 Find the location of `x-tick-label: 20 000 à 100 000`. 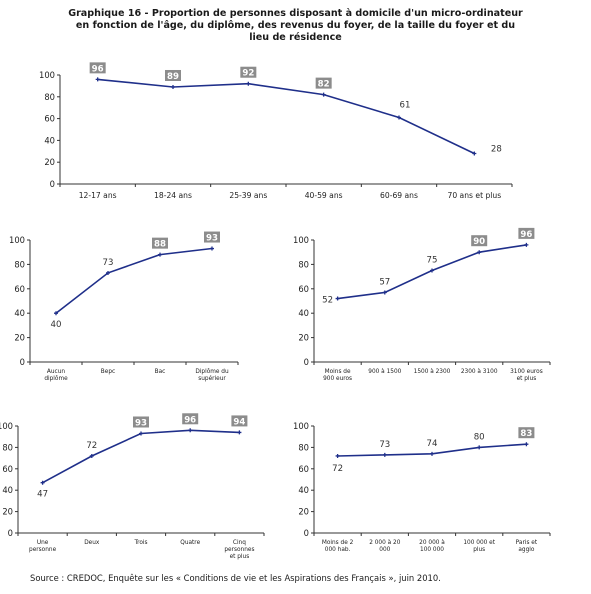

x-tick-label: 20 000 à 100 000 is located at coordinates (432, 546).